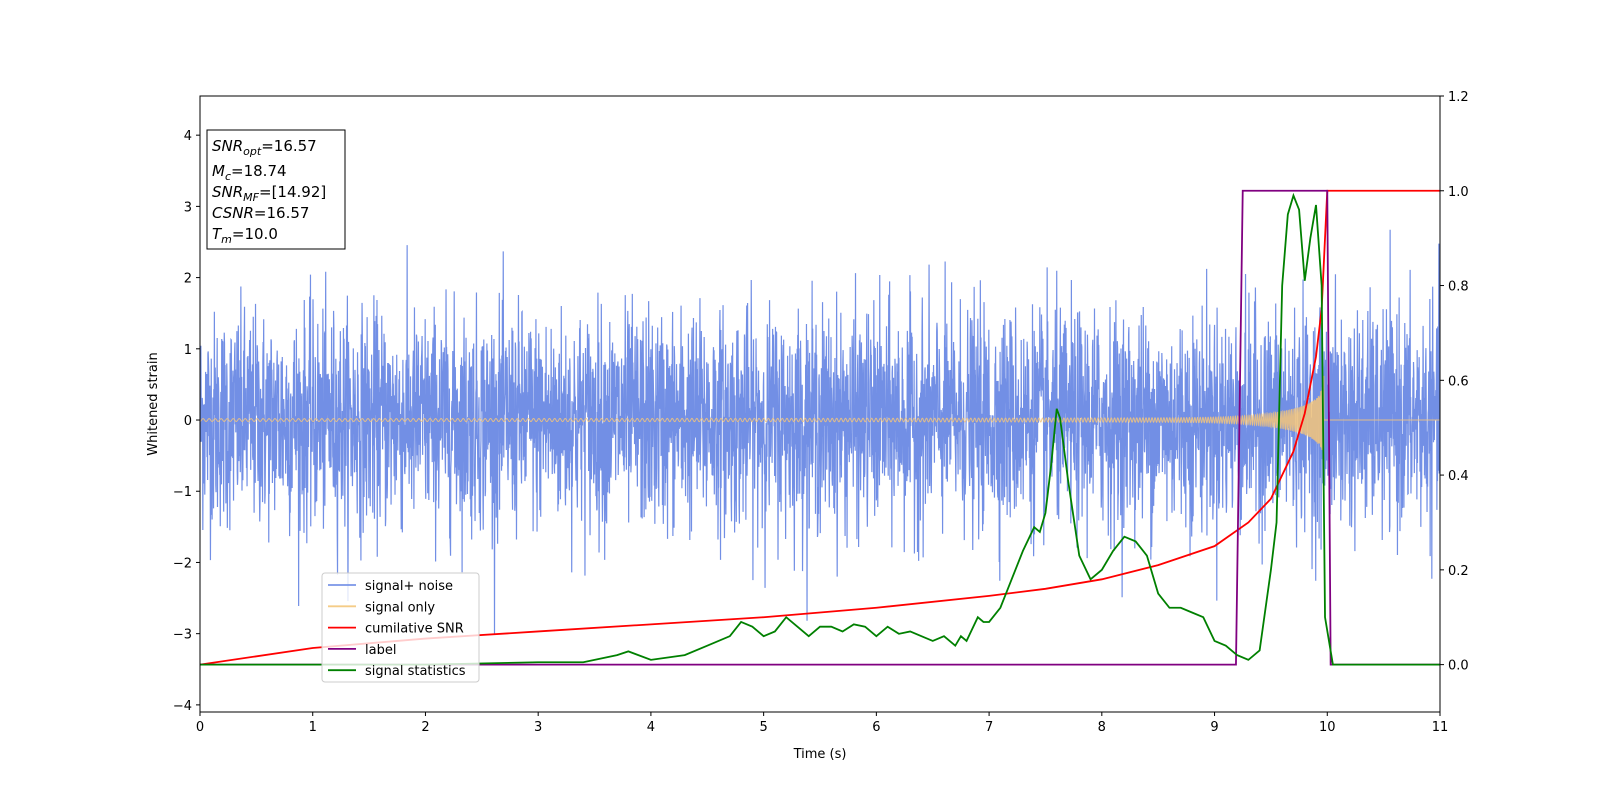 The width and height of the screenshot is (1600, 800). What do you see at coordinates (188, 350) in the screenshot?
I see `y-left-tick-label: 1` at bounding box center [188, 350].